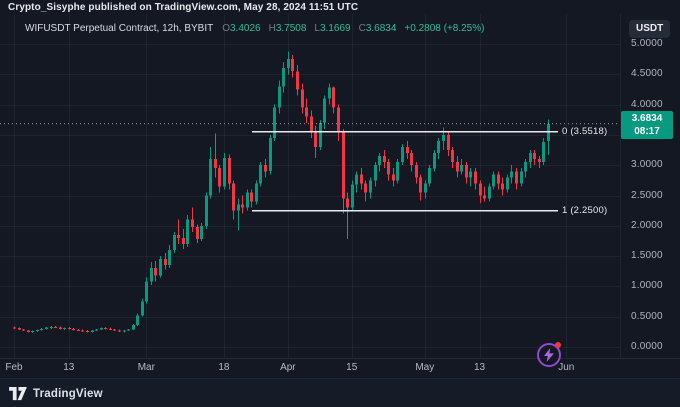 The width and height of the screenshot is (680, 407). What do you see at coordinates (444, 28) in the screenshot?
I see `change-value: +0.2808 (+8.25%)` at bounding box center [444, 28].